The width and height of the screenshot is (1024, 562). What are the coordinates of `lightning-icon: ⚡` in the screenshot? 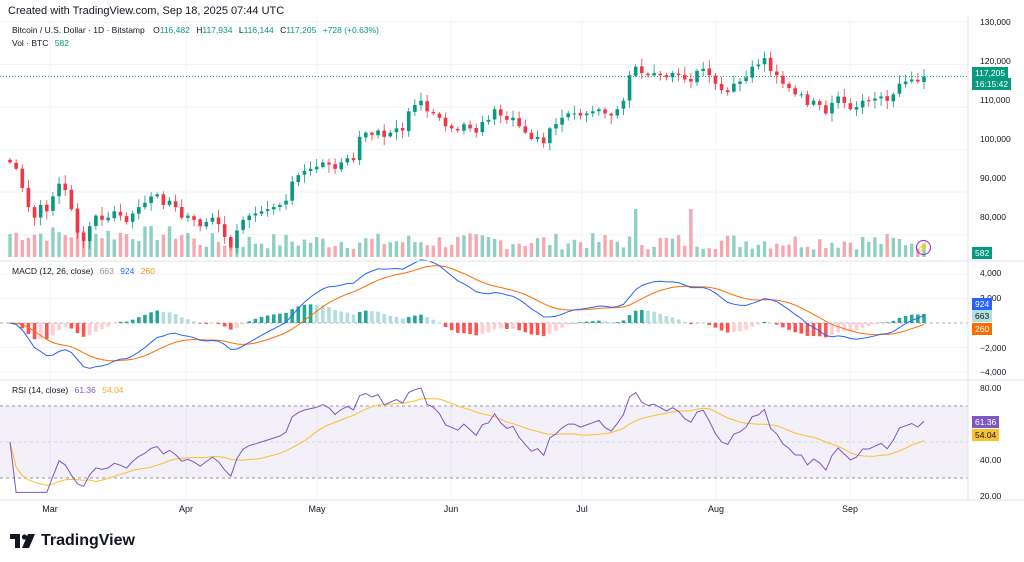 It's located at (923, 247).